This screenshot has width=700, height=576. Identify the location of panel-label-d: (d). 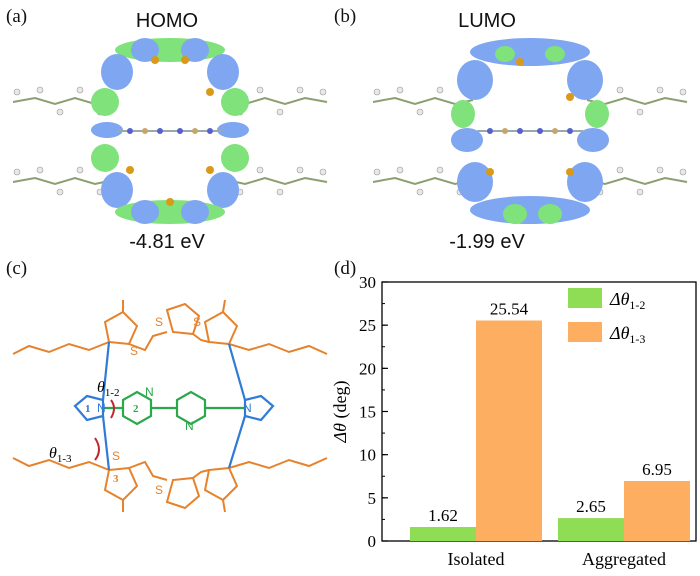
(345, 268).